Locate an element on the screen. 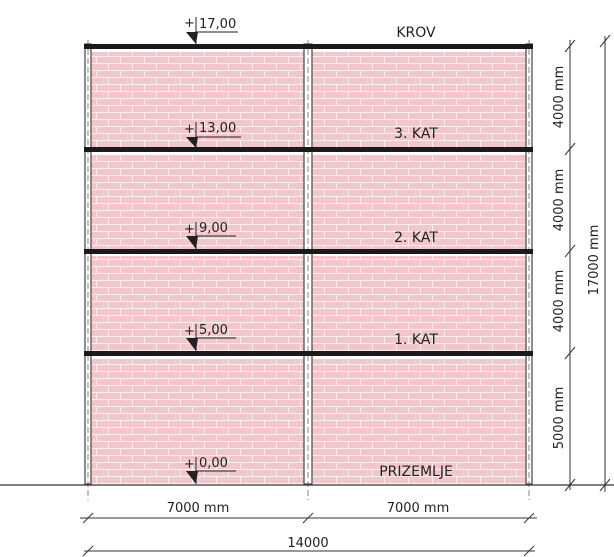  dimension-storey-1kat: 4000 mm is located at coordinates (559, 301).